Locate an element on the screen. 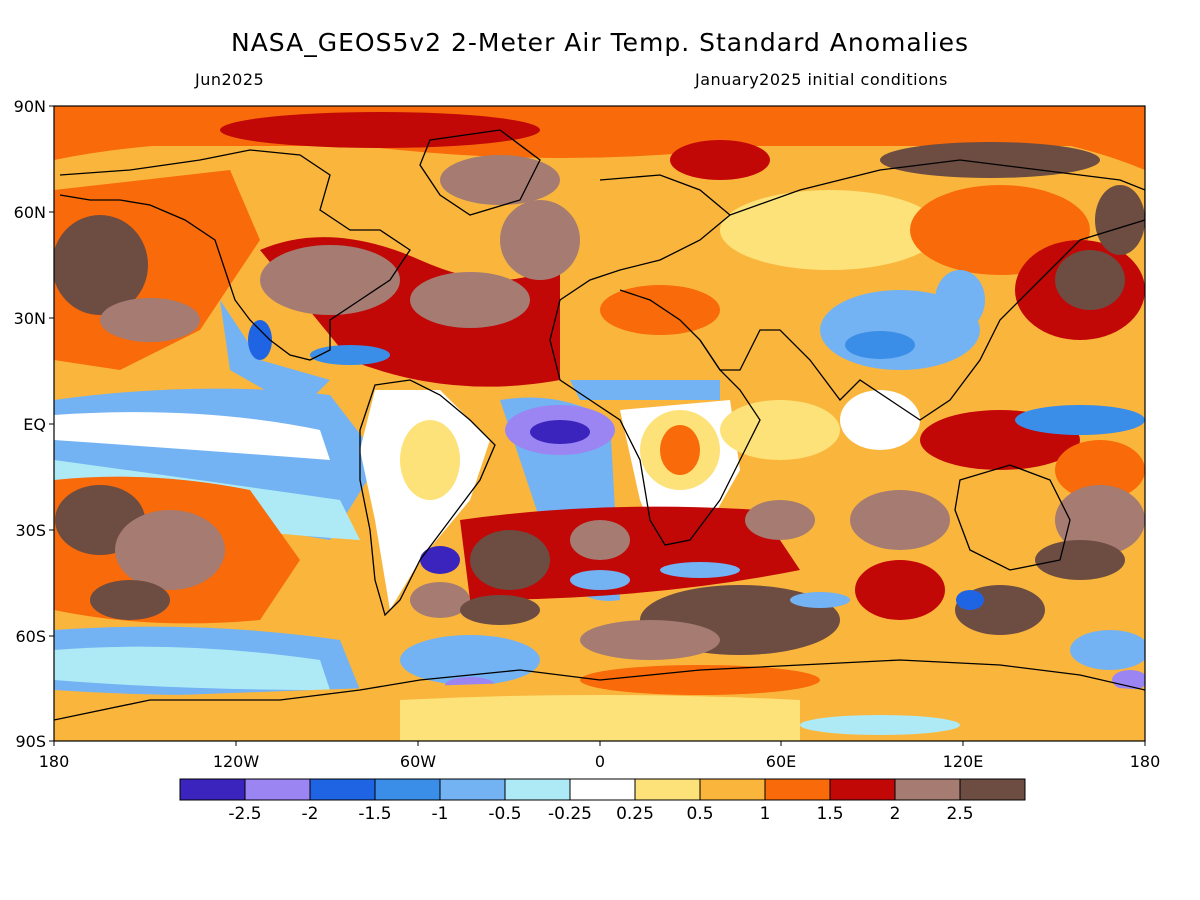 This screenshot has width=1200, height=900. longitude-axis: 180 120W 60W 0 60E 120E 180 is located at coordinates (600, 756).